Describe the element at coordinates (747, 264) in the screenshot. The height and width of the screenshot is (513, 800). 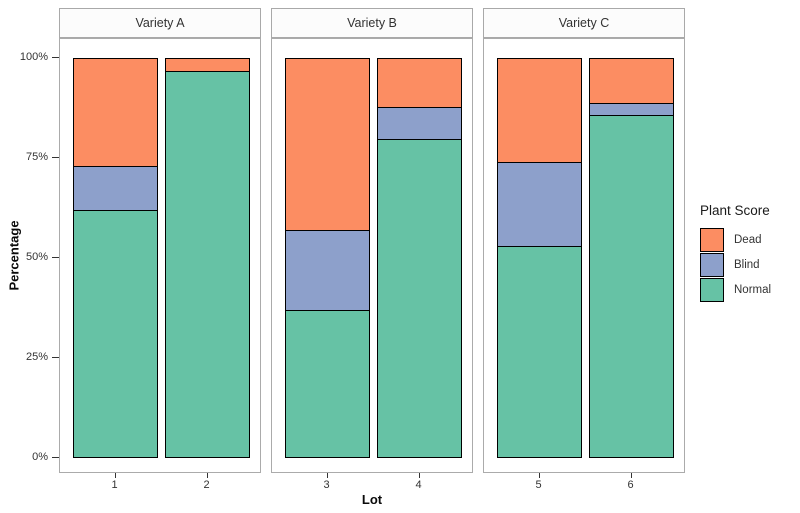
I see `legend-entry-label: Blind` at that location.